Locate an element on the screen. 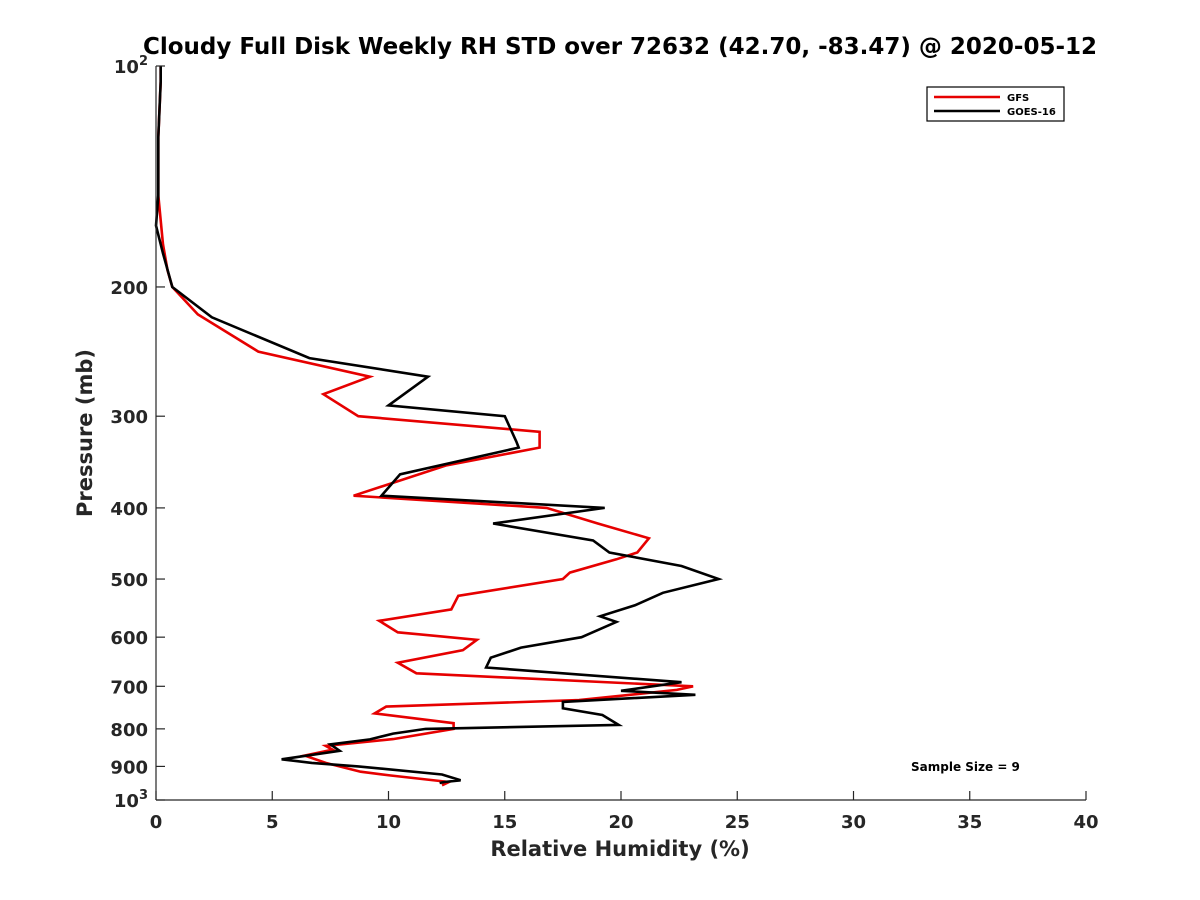 The width and height of the screenshot is (1200, 900). x-tick-label: 15 is located at coordinates (504, 822).